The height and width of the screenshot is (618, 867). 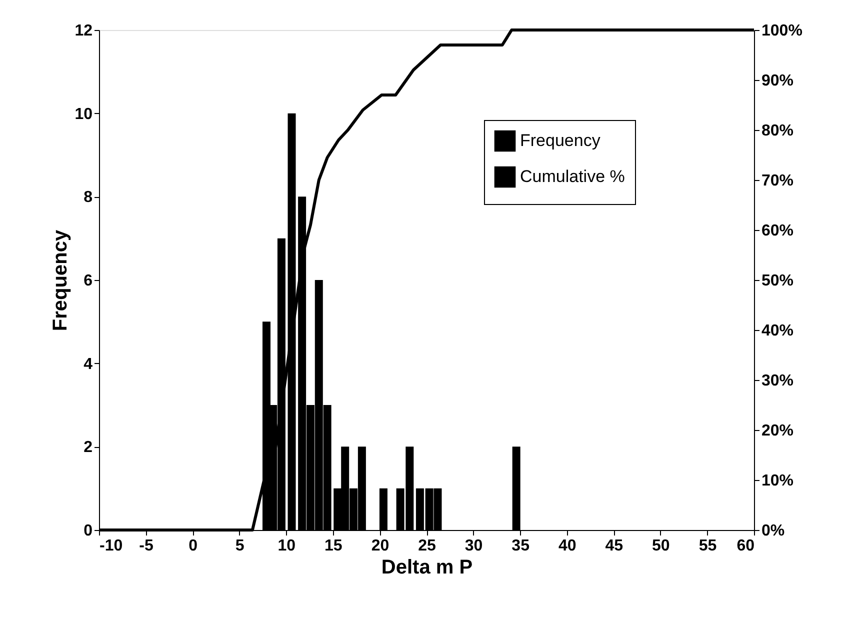 What do you see at coordinates (778, 381) in the screenshot?
I see `y2-tick-label: 30%` at bounding box center [778, 381].